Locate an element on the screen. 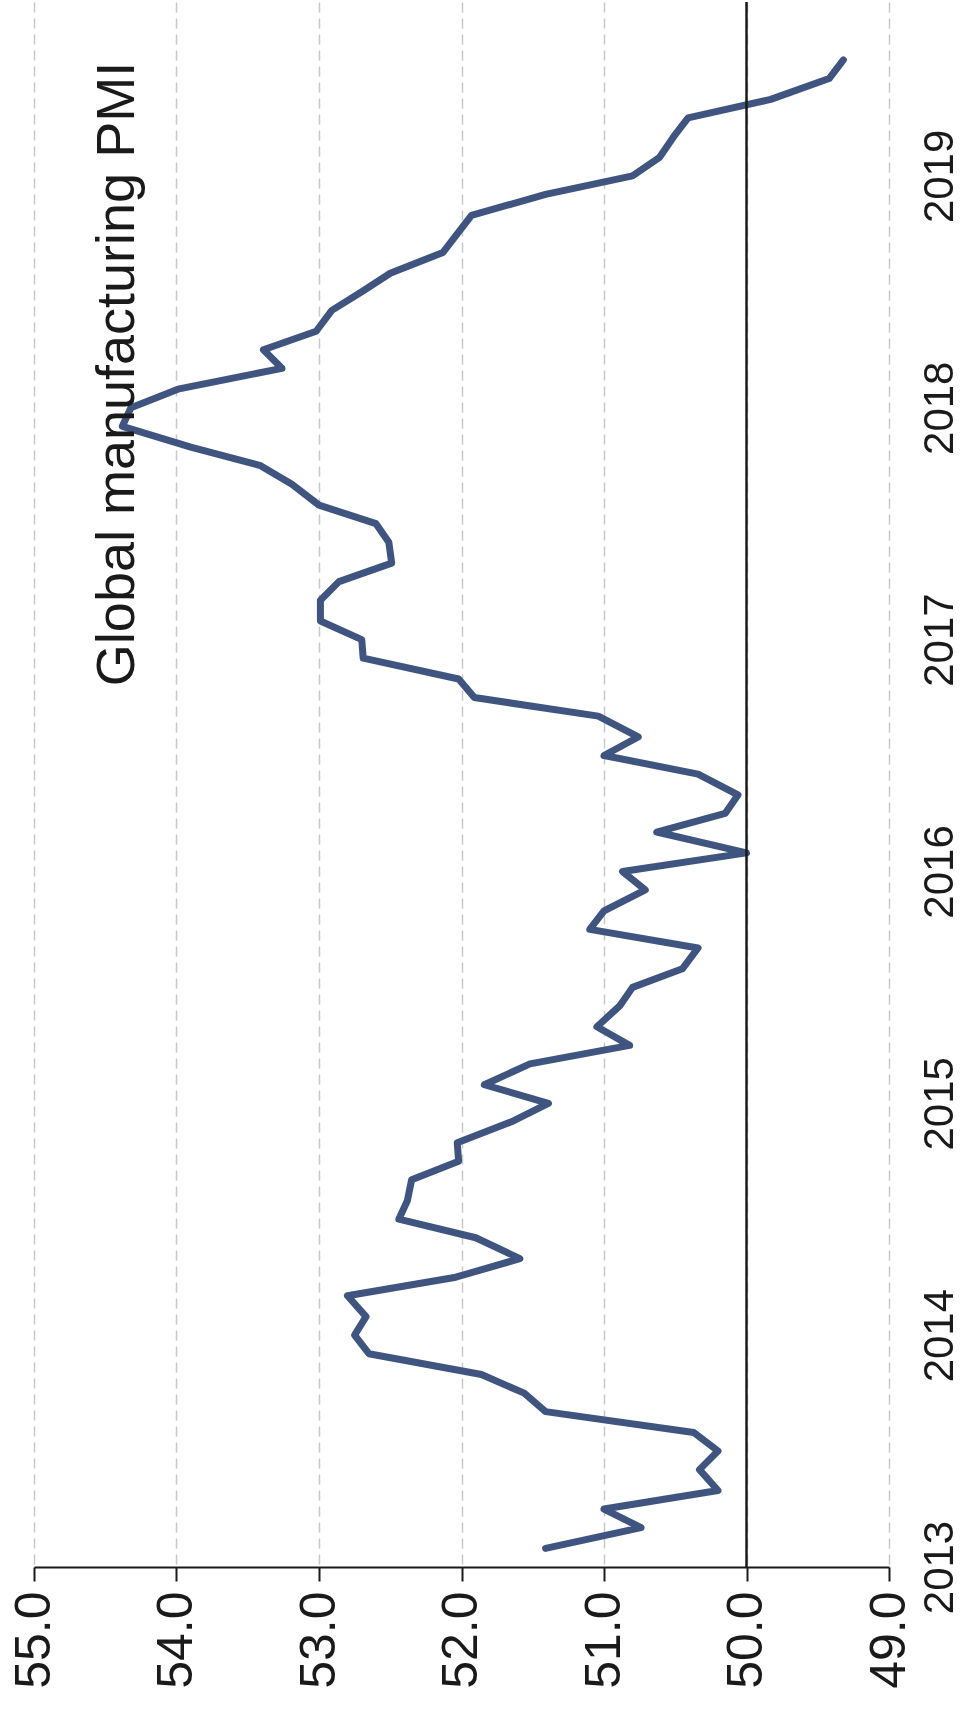 The height and width of the screenshot is (1722, 976). y-tick-label: 2016 is located at coordinates (938, 872).